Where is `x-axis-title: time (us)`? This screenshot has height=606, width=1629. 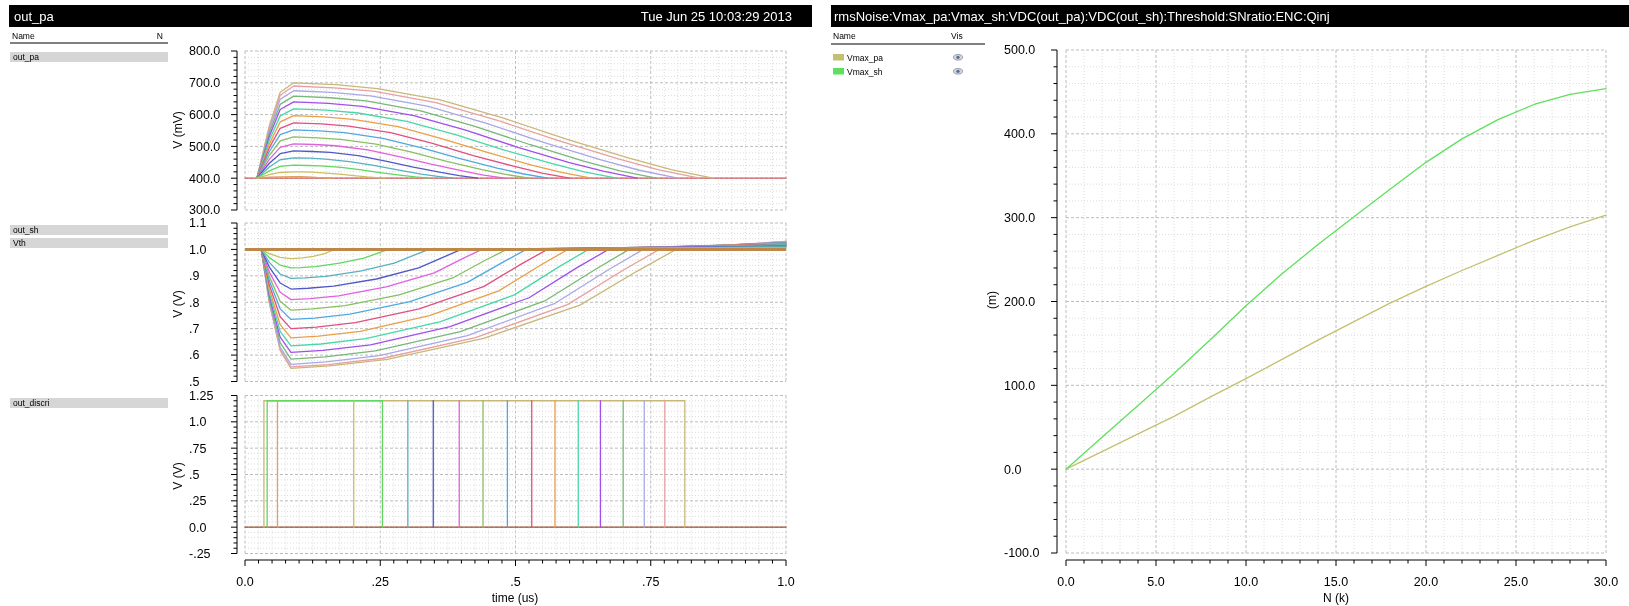
x-axis-title: time (us) is located at coordinates (515, 598).